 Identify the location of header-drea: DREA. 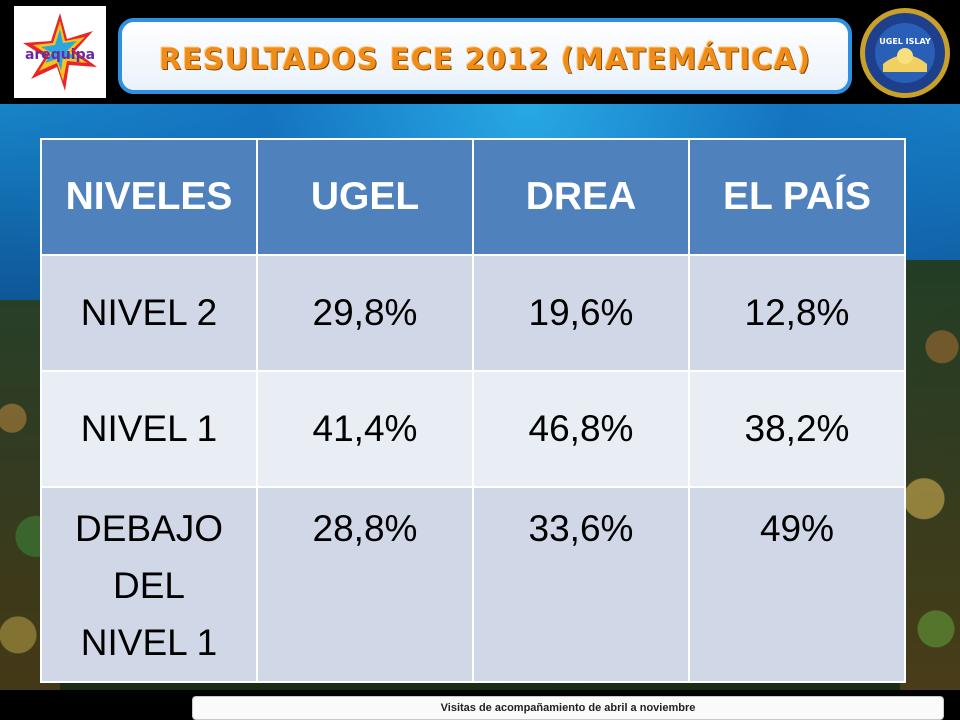
(581, 197).